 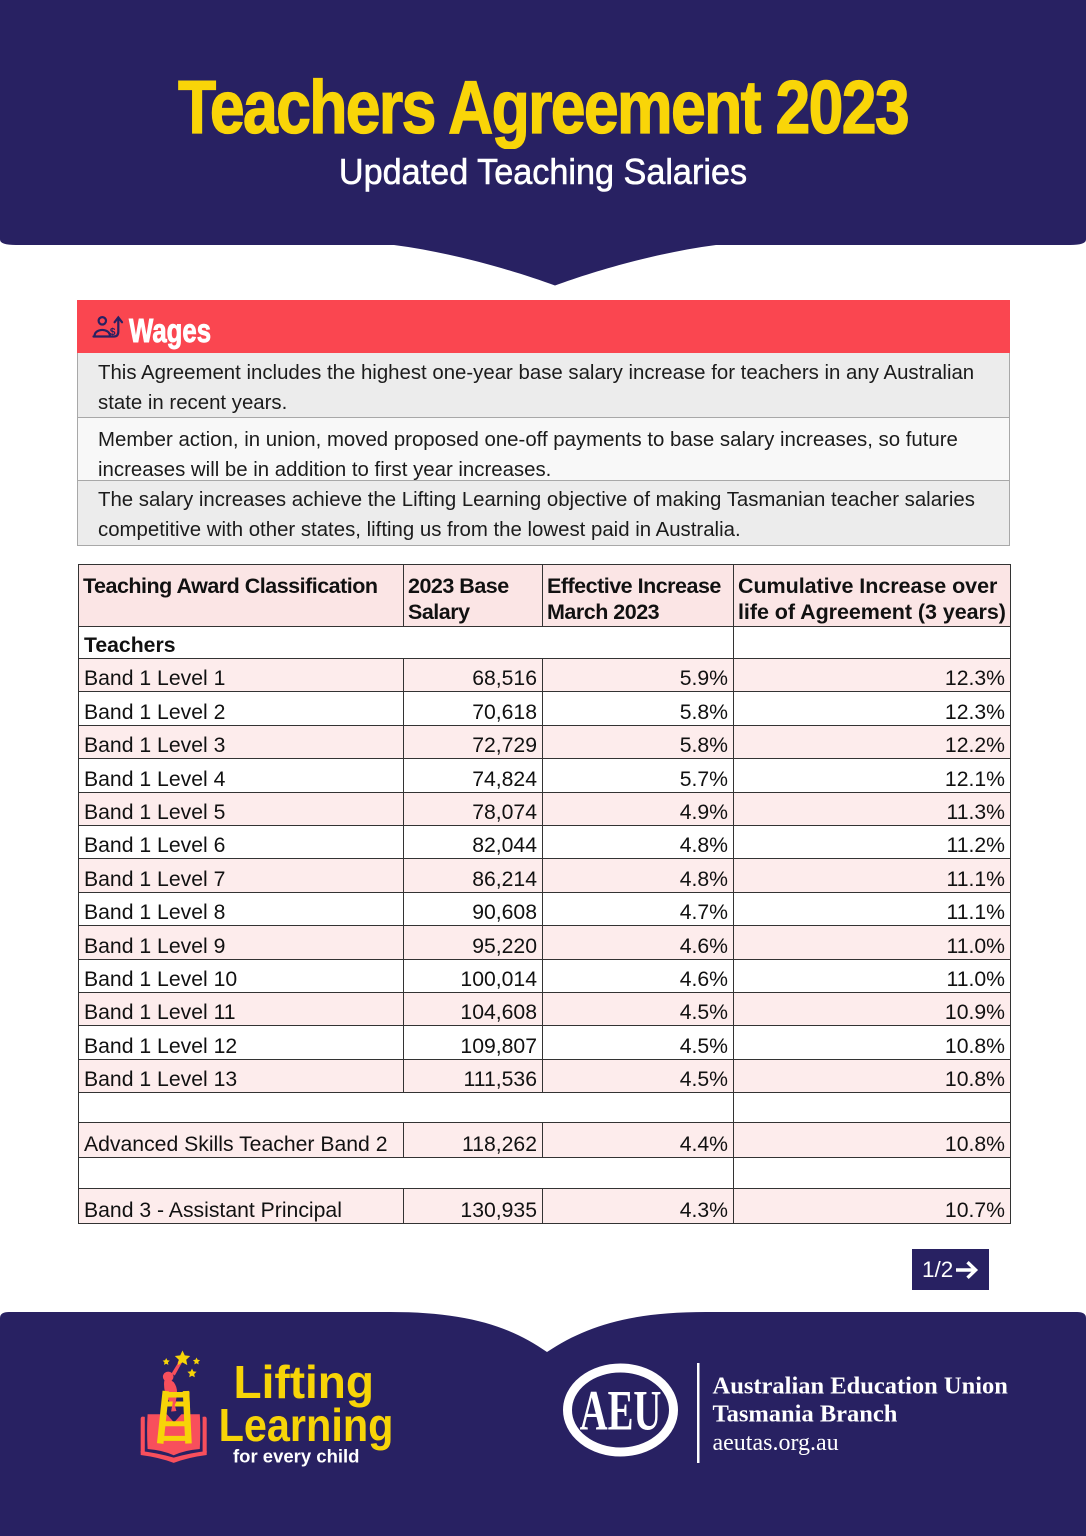 I want to click on svg-text: Australian Education Union, so click(x=861, y=1386).